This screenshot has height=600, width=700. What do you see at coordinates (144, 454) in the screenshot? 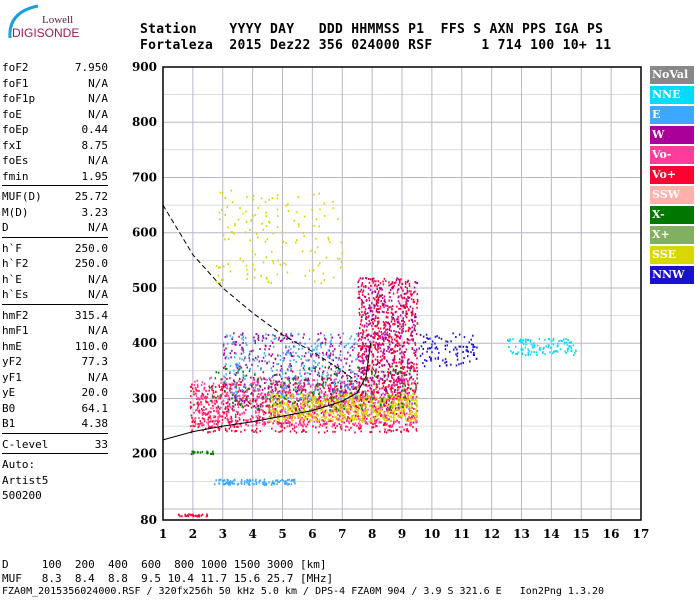
I see `y-tick-label: 200` at bounding box center [144, 454].